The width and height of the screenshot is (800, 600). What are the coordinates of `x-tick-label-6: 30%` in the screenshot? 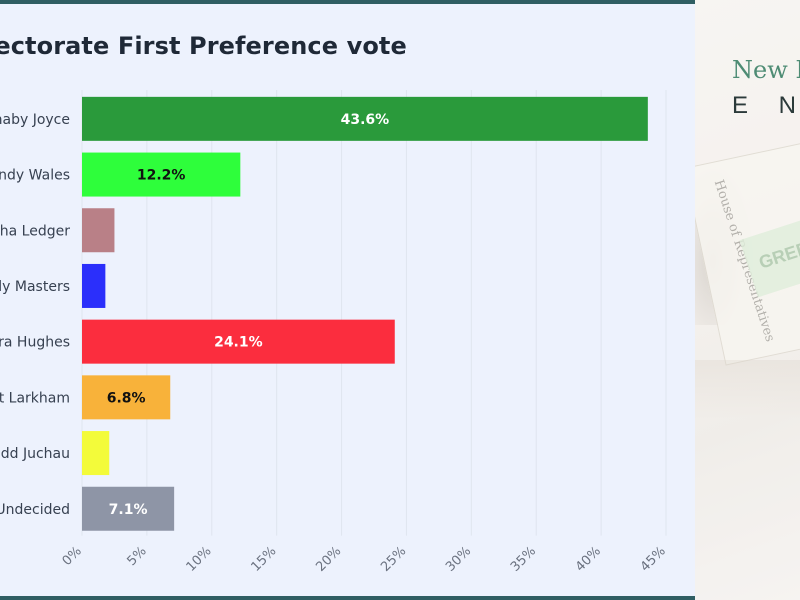 It's located at (458, 559).